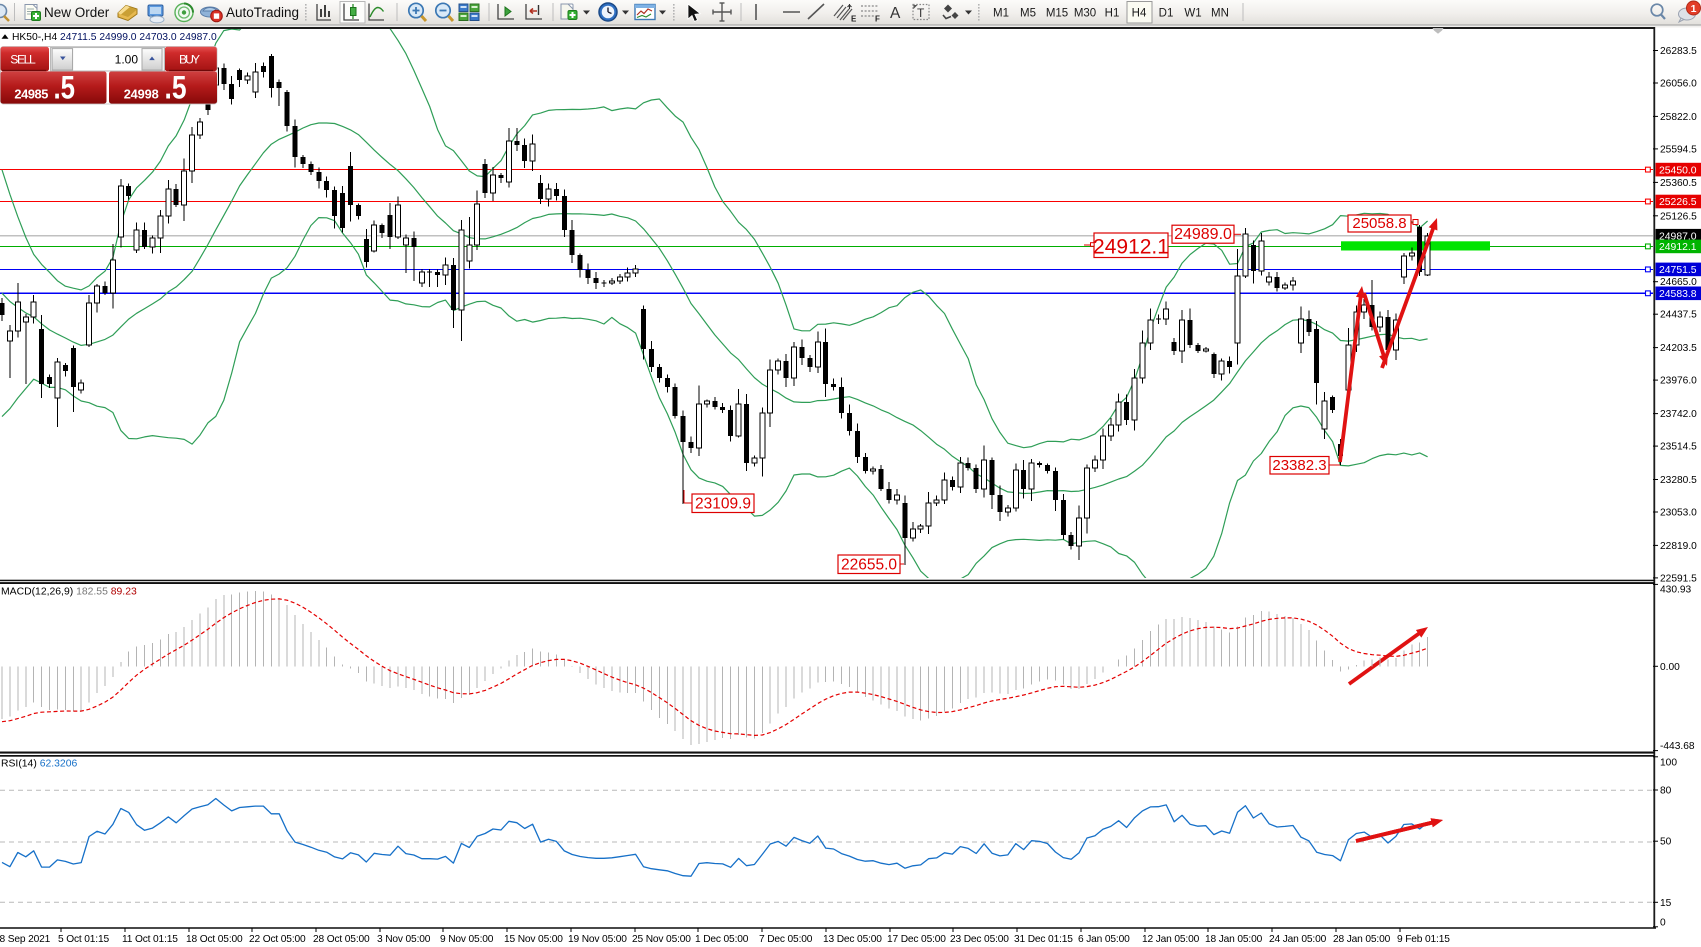 This screenshot has height=947, width=1701. What do you see at coordinates (1678, 216) in the screenshot?
I see `svg-text: 25126.5` at bounding box center [1678, 216].